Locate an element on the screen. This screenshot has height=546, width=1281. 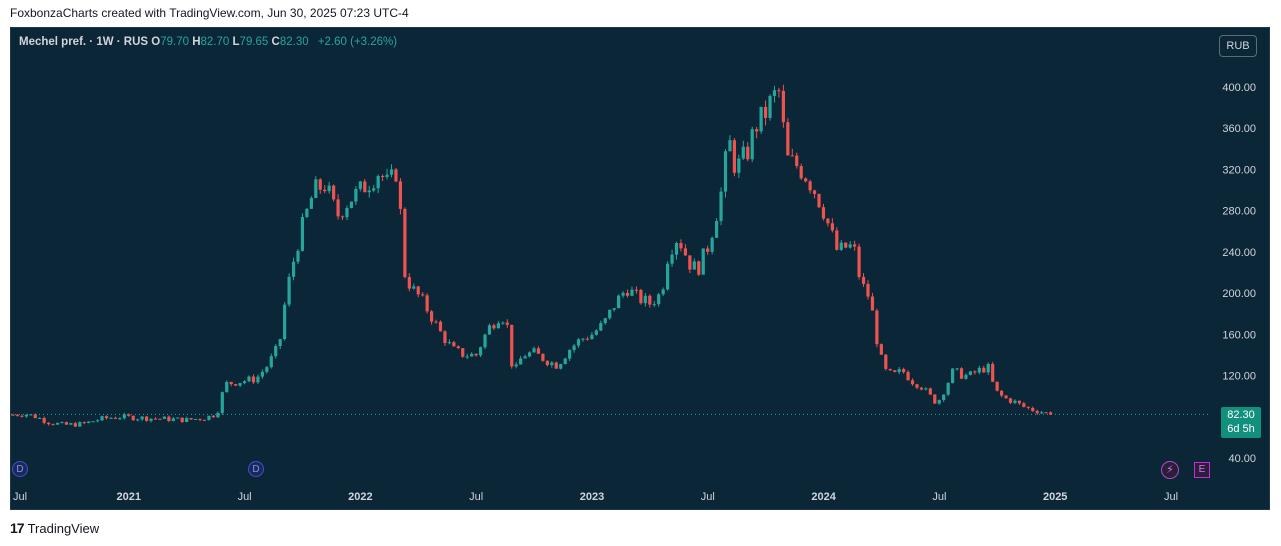
legend-high-value: 82.70 is located at coordinates (215, 42).